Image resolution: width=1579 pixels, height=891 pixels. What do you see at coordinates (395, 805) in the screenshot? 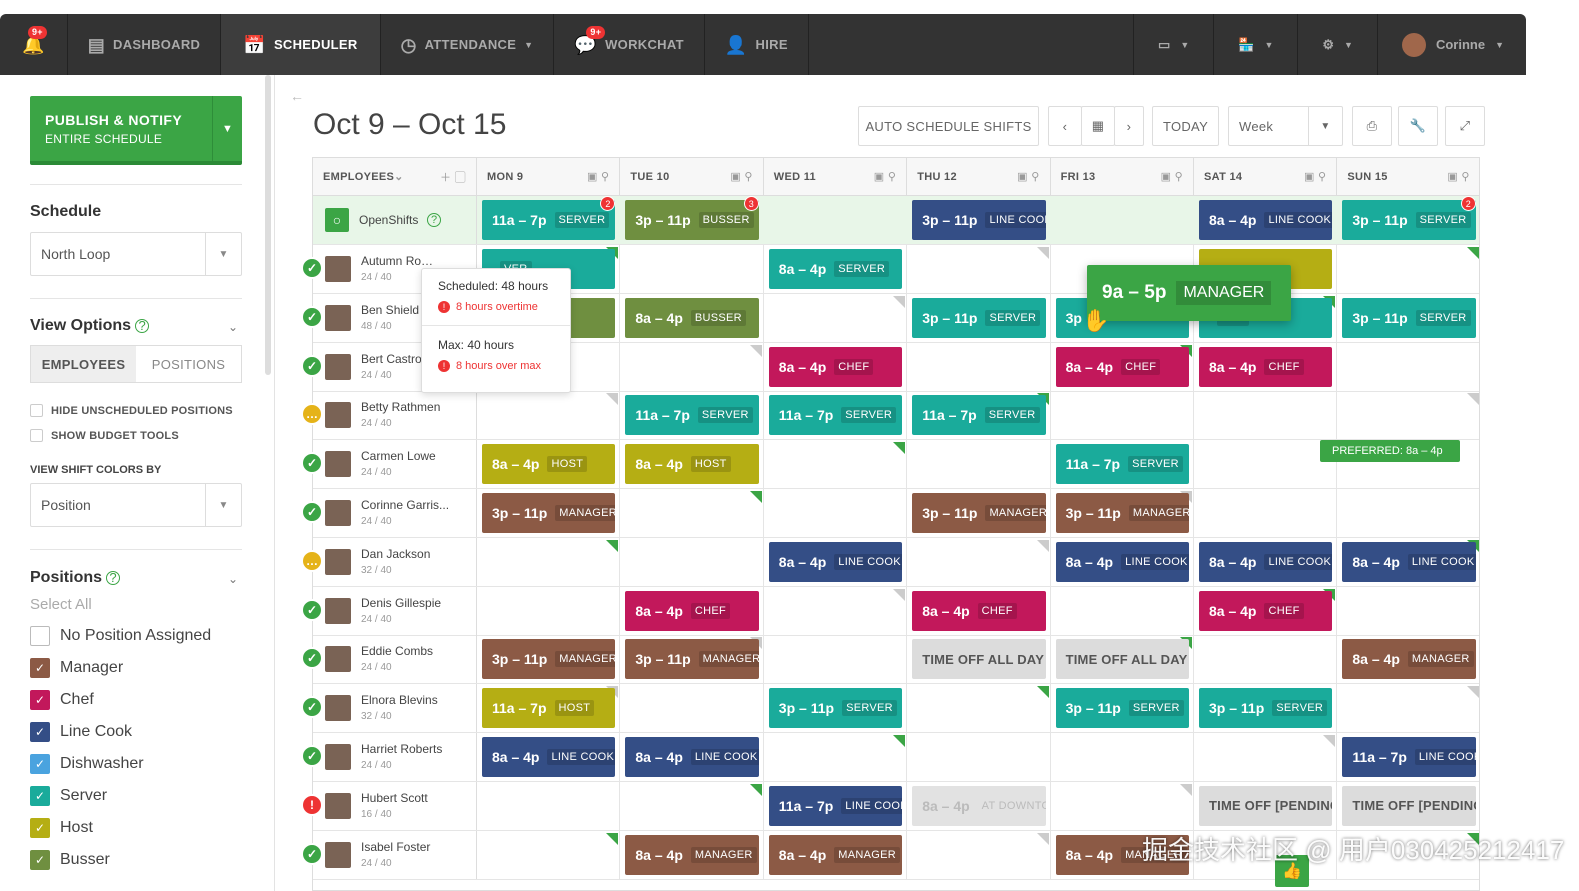
I see `employee-cell: Hubert Scott 16 / 40` at bounding box center [395, 805].